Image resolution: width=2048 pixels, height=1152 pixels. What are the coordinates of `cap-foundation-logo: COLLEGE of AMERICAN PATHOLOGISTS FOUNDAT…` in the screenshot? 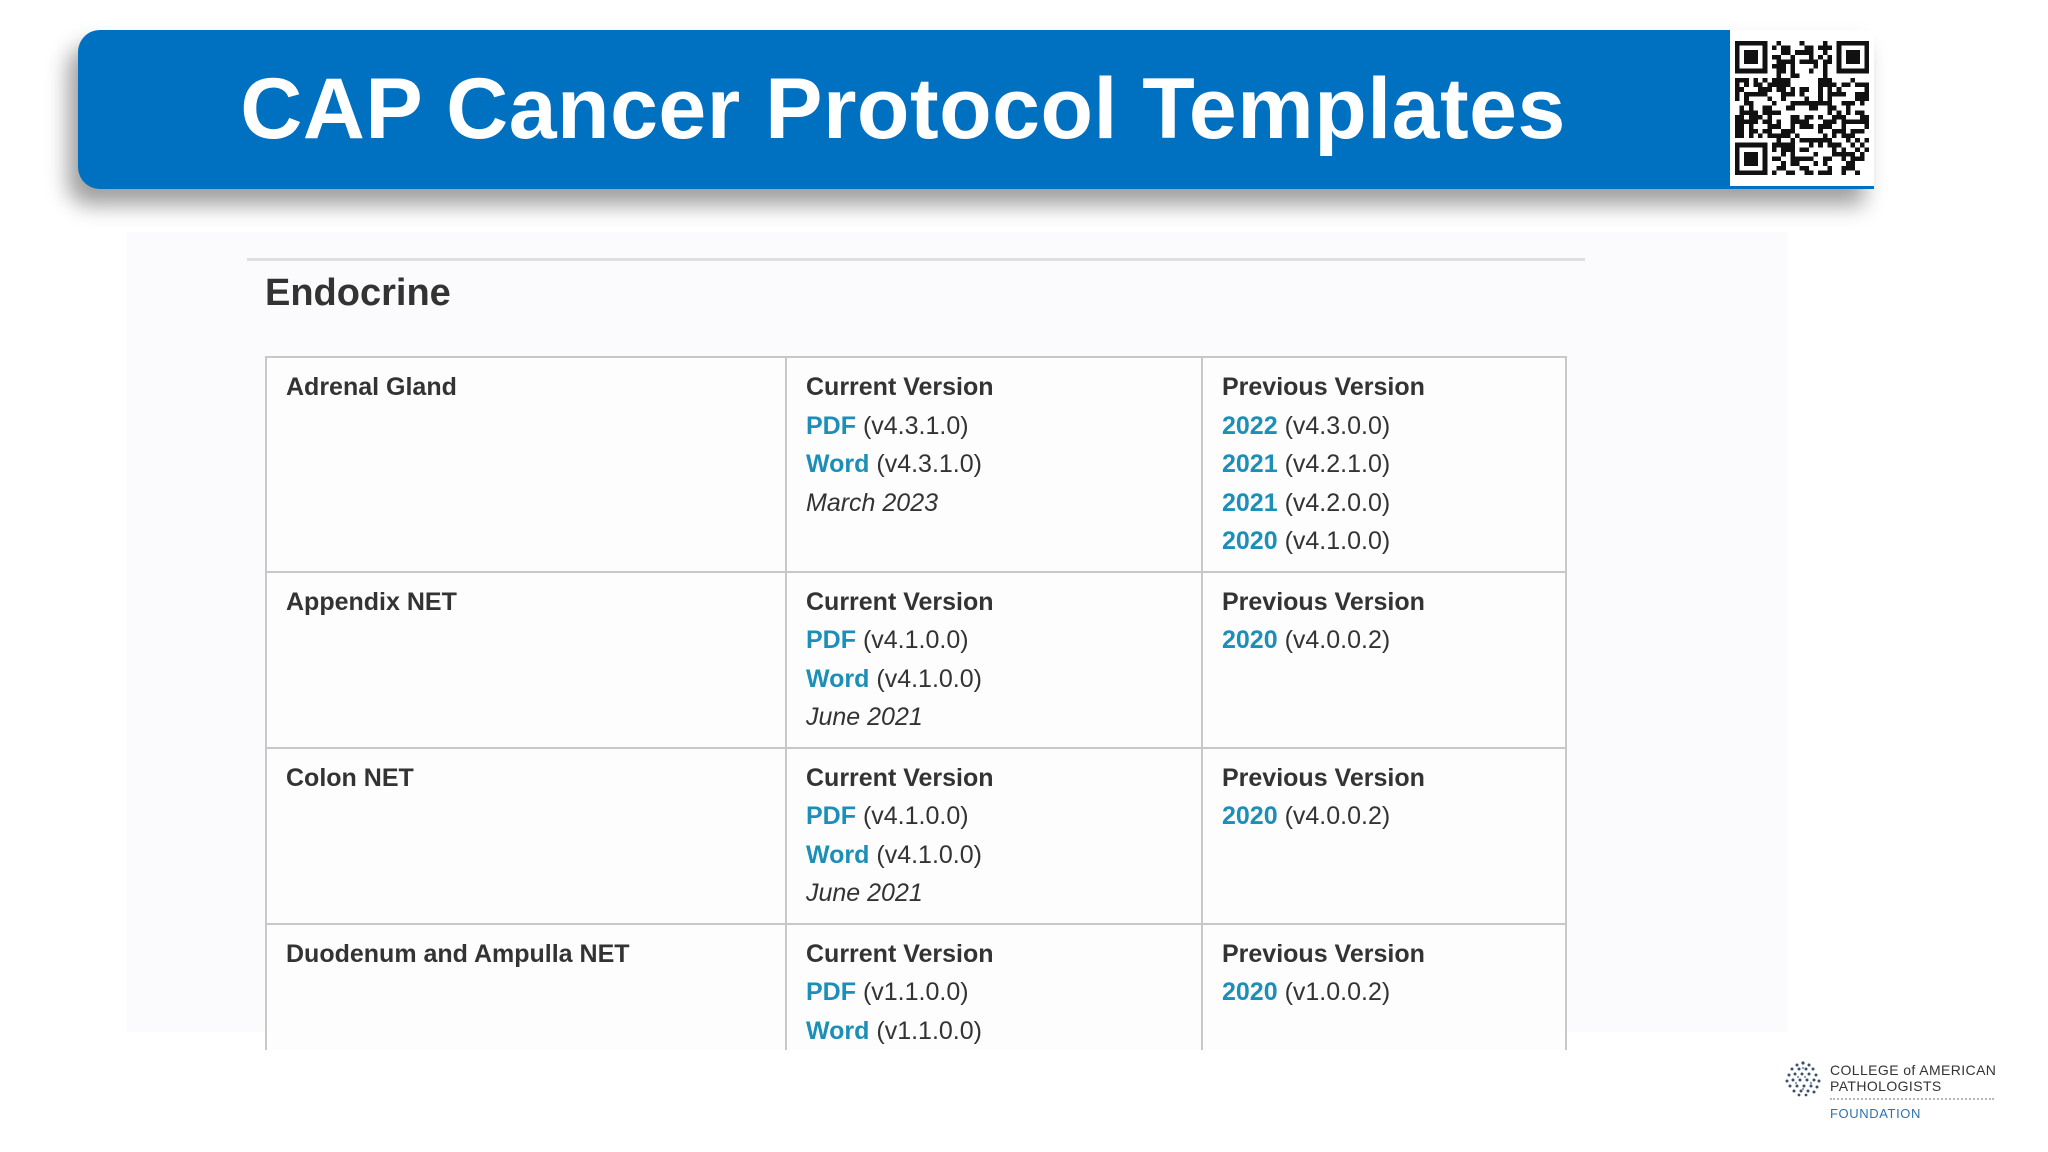 It's located at (1894, 1090).